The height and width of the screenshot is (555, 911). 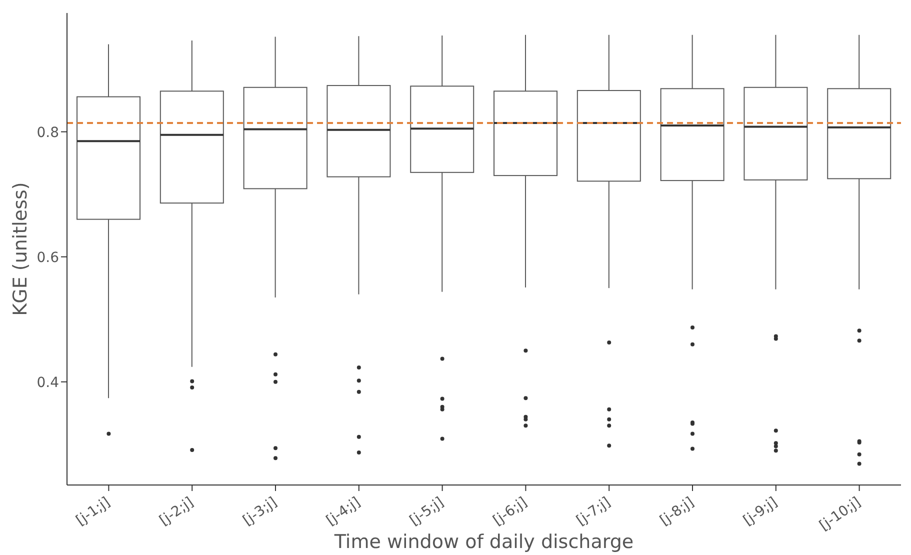 I want to click on y-tick-label: 0.8, so click(x=47, y=132).